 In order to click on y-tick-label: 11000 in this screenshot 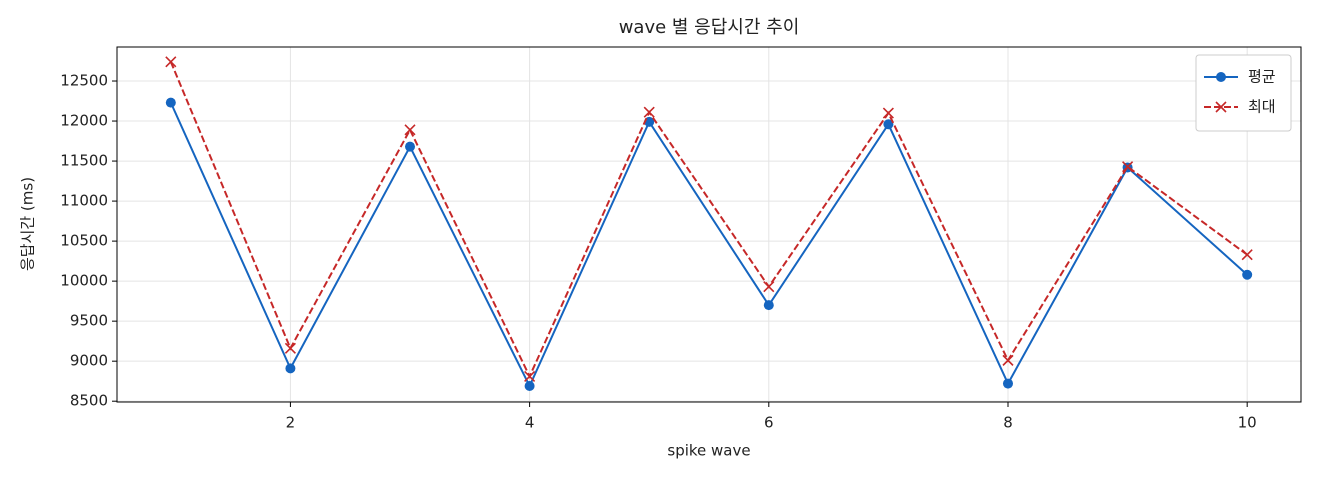, I will do `click(84, 201)`.